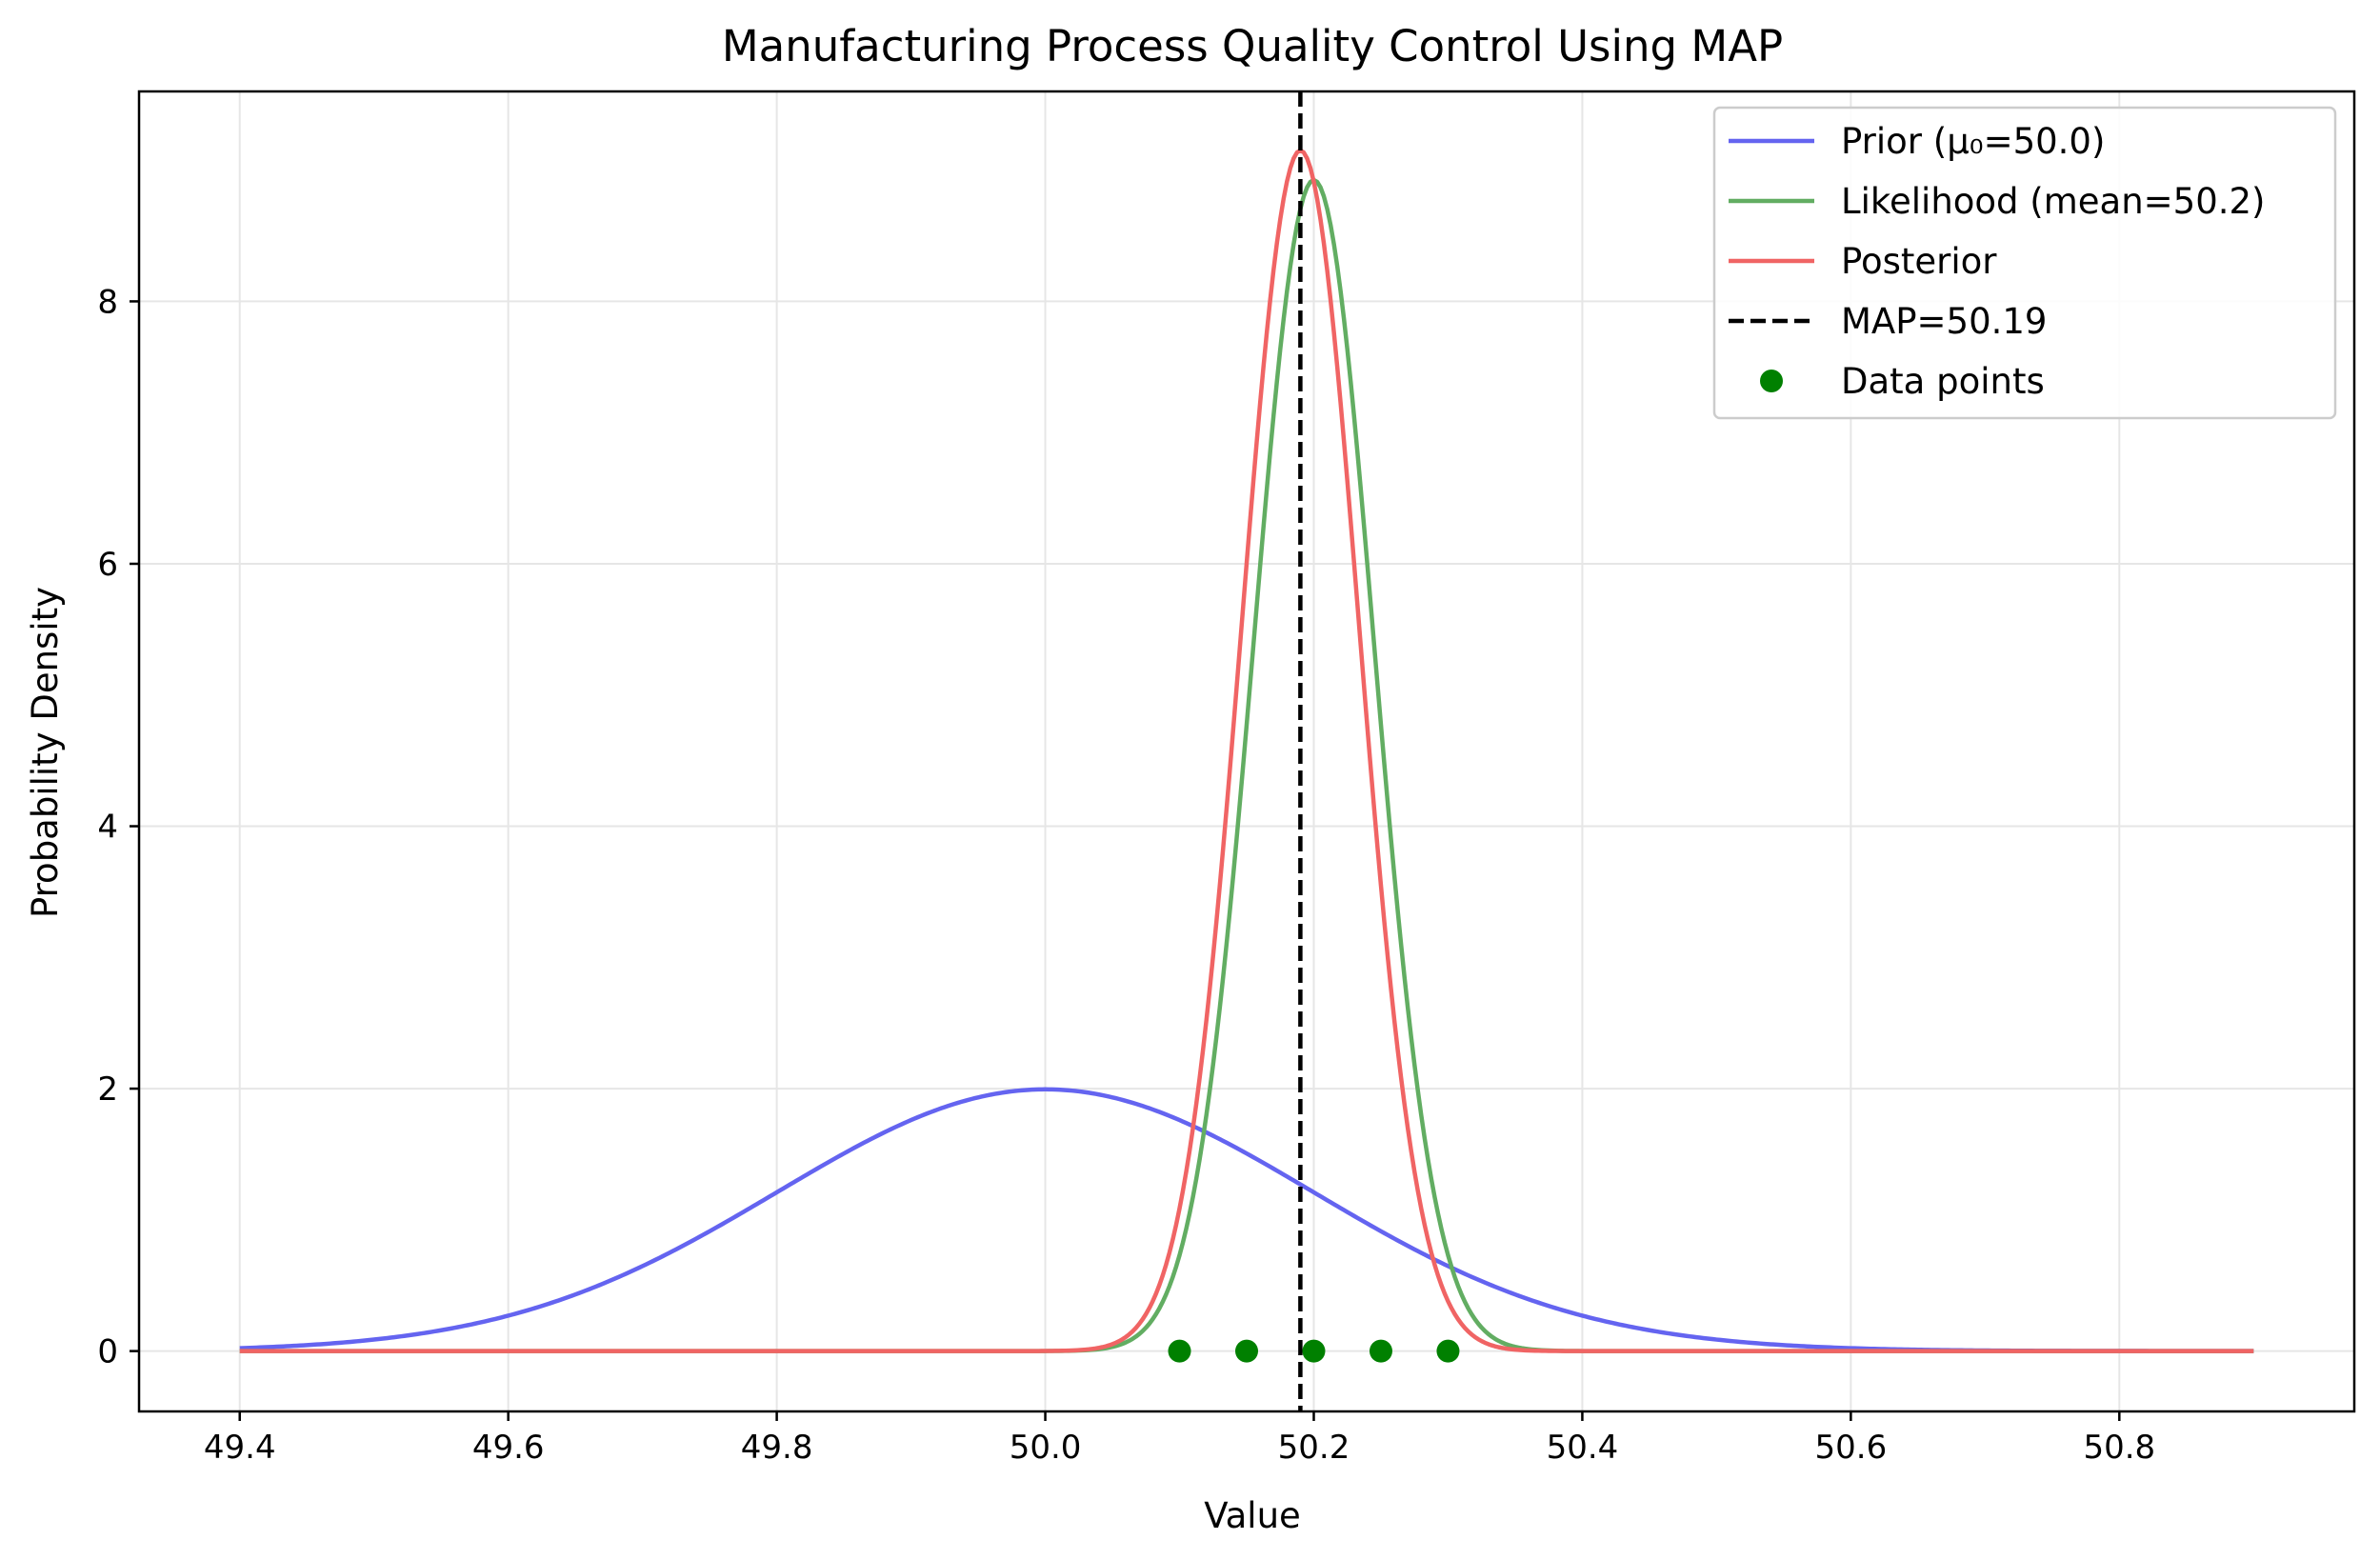  What do you see at coordinates (107, 1352) in the screenshot?
I see `y-tick-label: 0` at bounding box center [107, 1352].